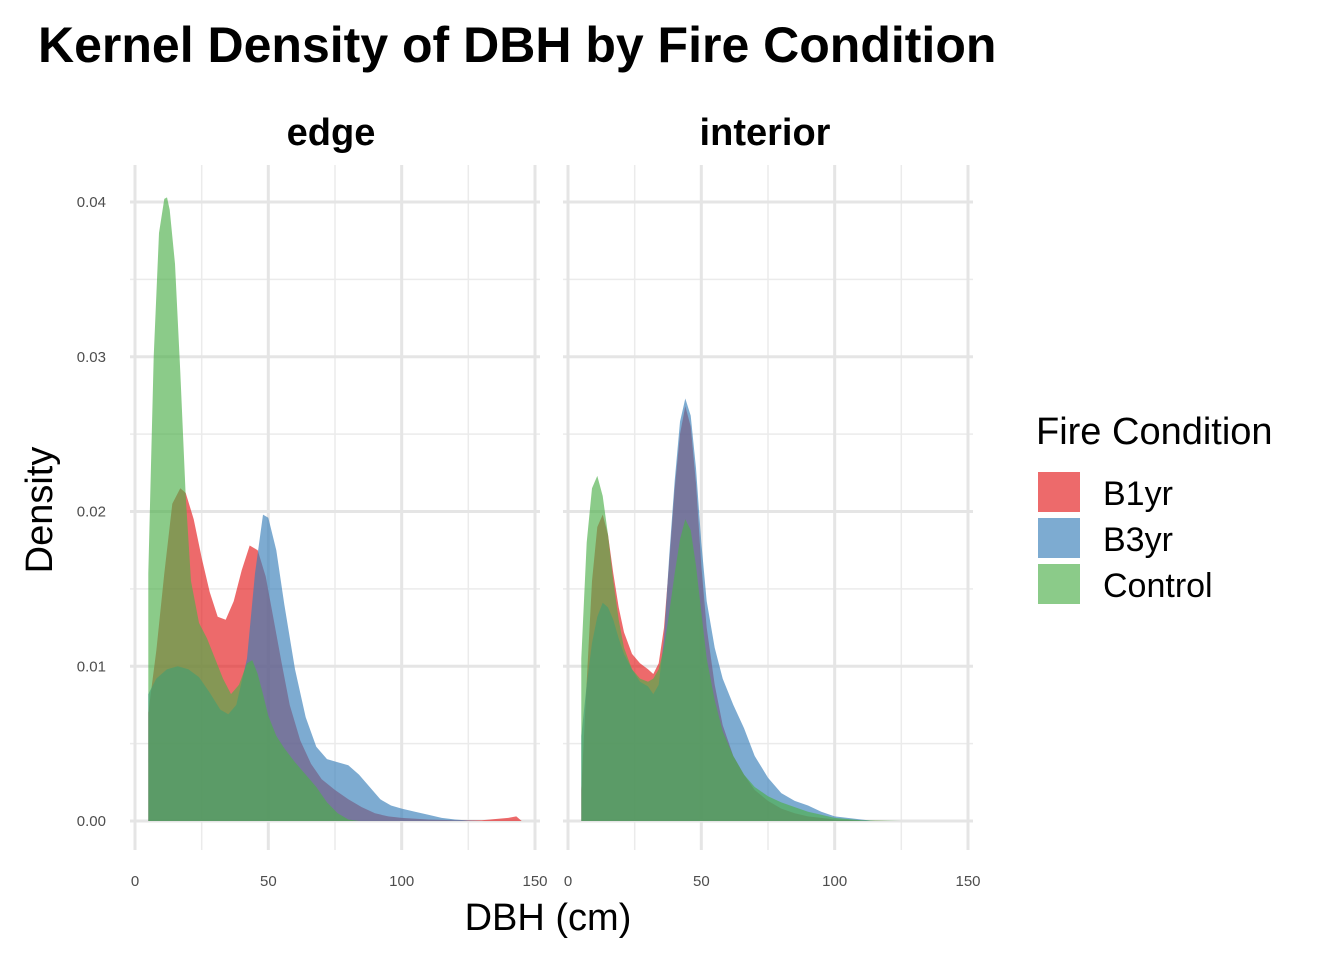 Image resolution: width=1344 pixels, height=960 pixels. I want to click on legend-title: Fire Condition, so click(1154, 432).